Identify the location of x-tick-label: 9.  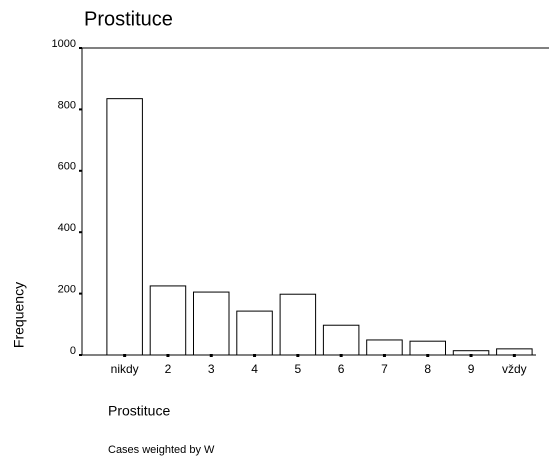
(471, 369).